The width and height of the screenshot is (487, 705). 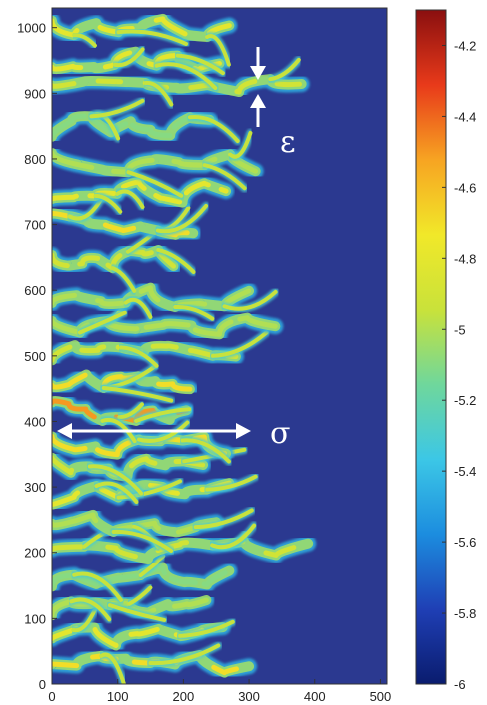 What do you see at coordinates (288, 142) in the screenshot?
I see `epsilon-label: ε` at bounding box center [288, 142].